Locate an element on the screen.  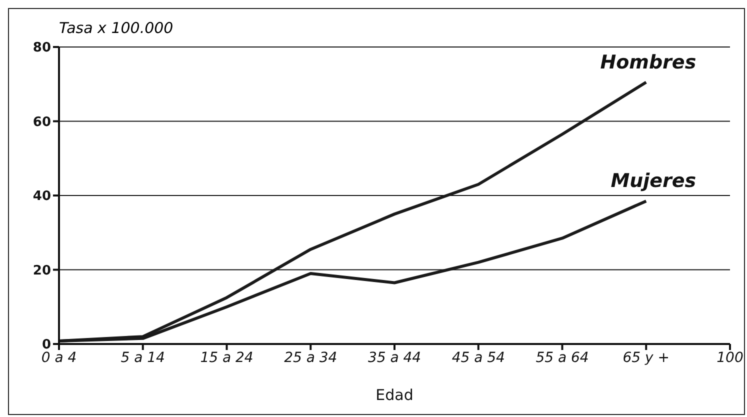
y-axis-title: Tasa x 100.000 is located at coordinates (116, 28).